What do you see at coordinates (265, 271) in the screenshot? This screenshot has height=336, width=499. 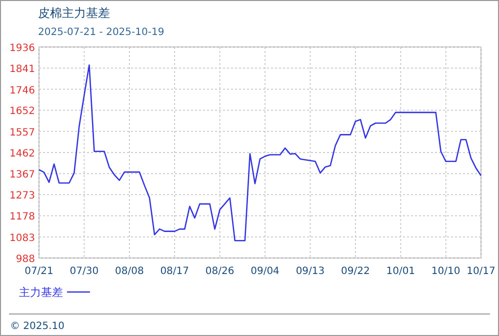 I see `x-tick-label: 09/04` at bounding box center [265, 271].